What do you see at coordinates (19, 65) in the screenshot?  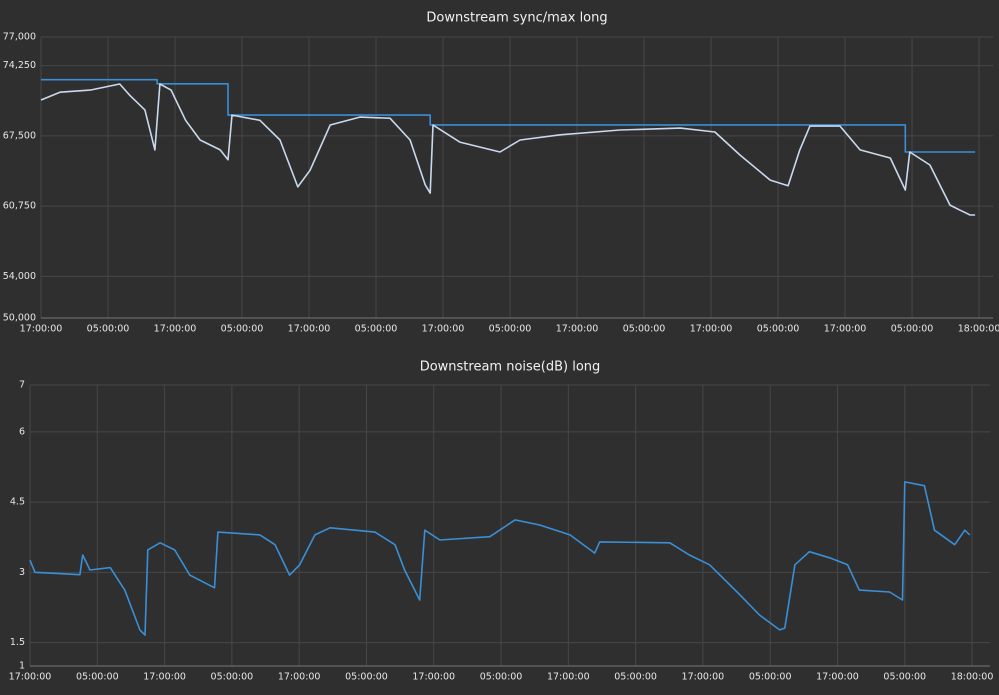 I see `y-tick-label: 74,250` at bounding box center [19, 65].